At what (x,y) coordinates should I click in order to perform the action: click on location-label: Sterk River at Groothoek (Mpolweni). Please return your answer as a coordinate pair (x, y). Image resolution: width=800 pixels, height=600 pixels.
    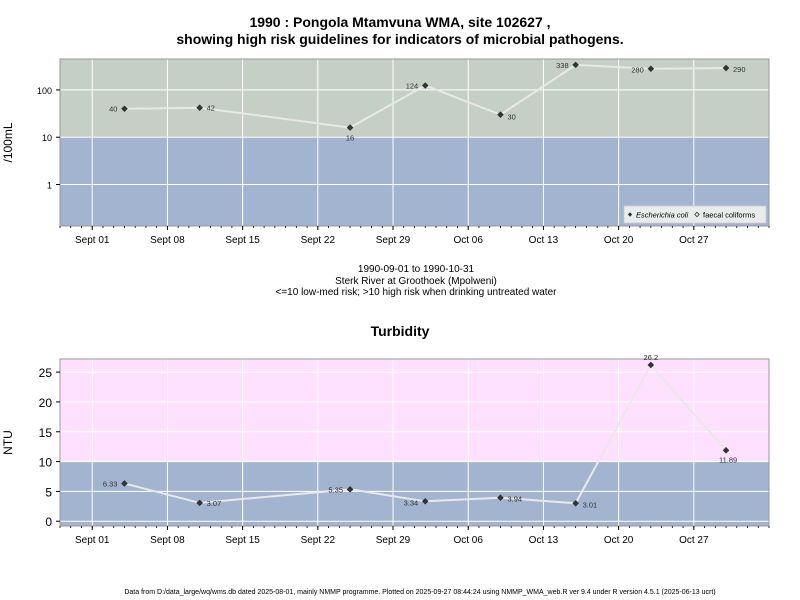
    Looking at the image, I should click on (416, 281).